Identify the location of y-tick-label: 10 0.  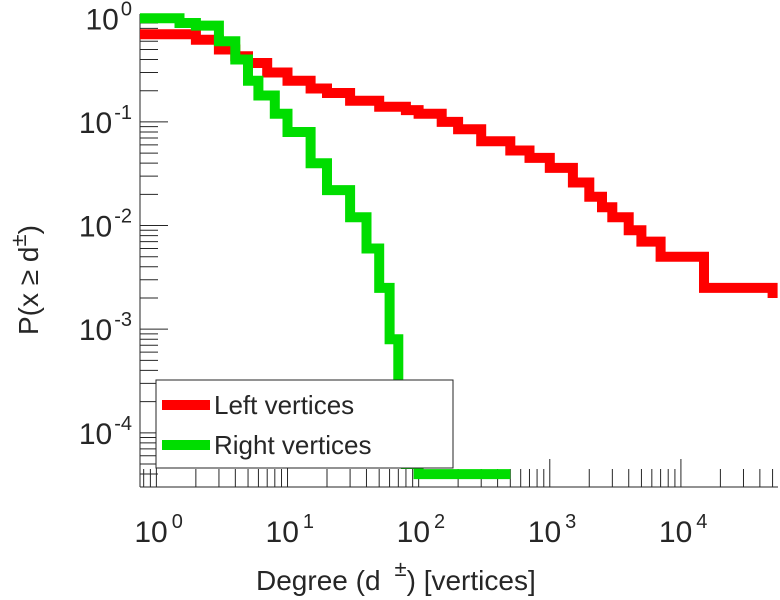
(109, 18).